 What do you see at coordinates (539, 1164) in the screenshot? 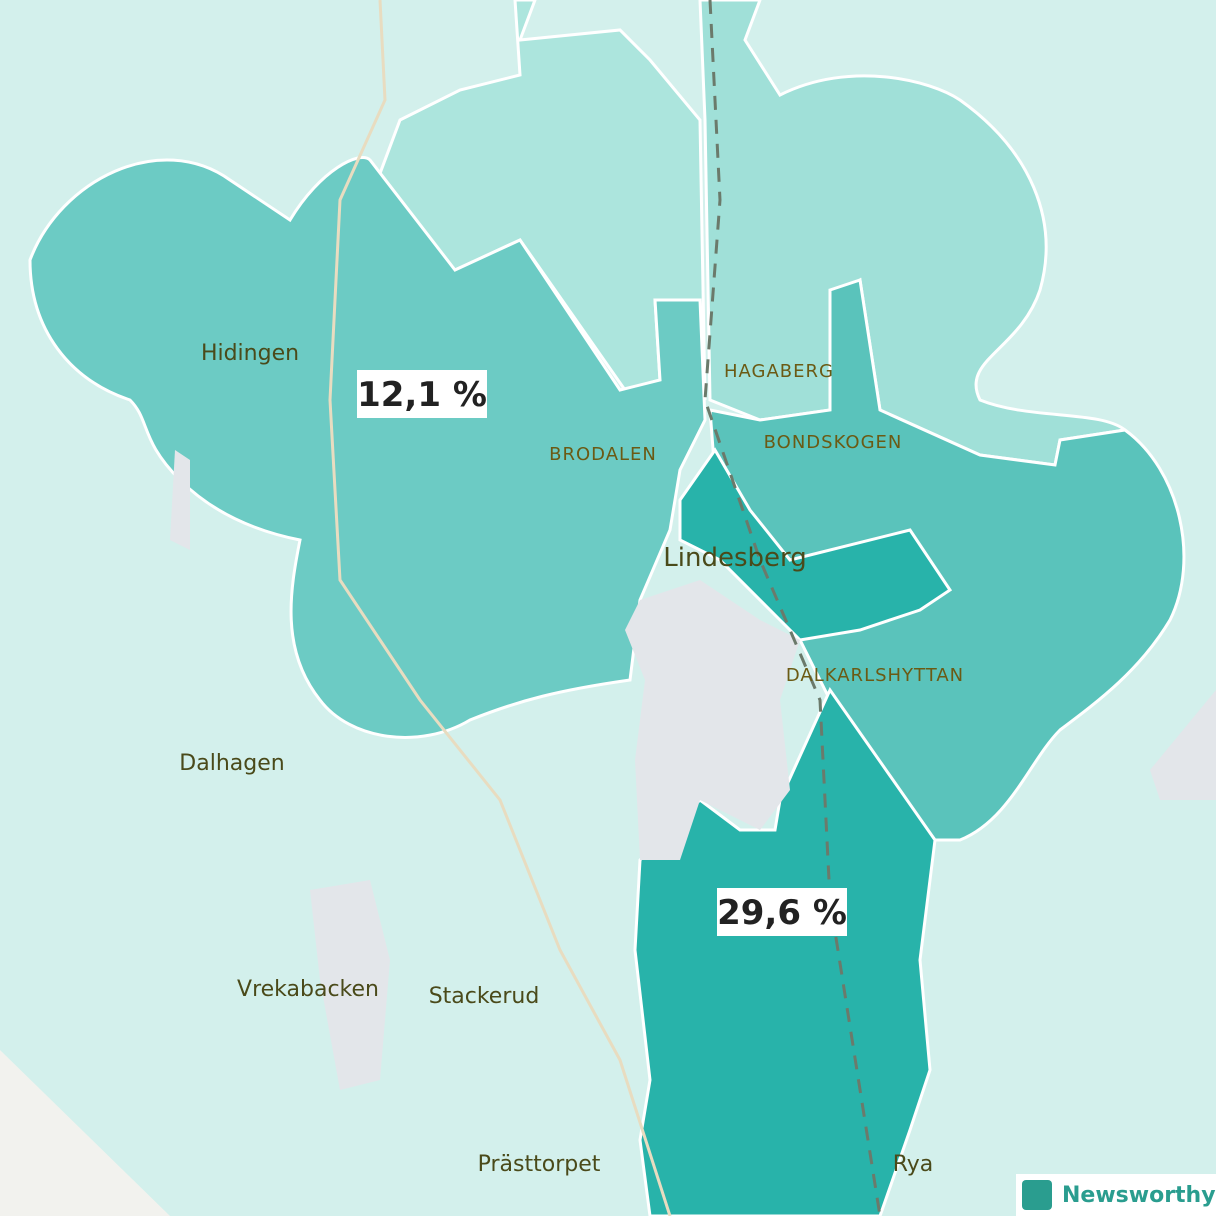
I see `place-label: Prästtorpet` at bounding box center [539, 1164].